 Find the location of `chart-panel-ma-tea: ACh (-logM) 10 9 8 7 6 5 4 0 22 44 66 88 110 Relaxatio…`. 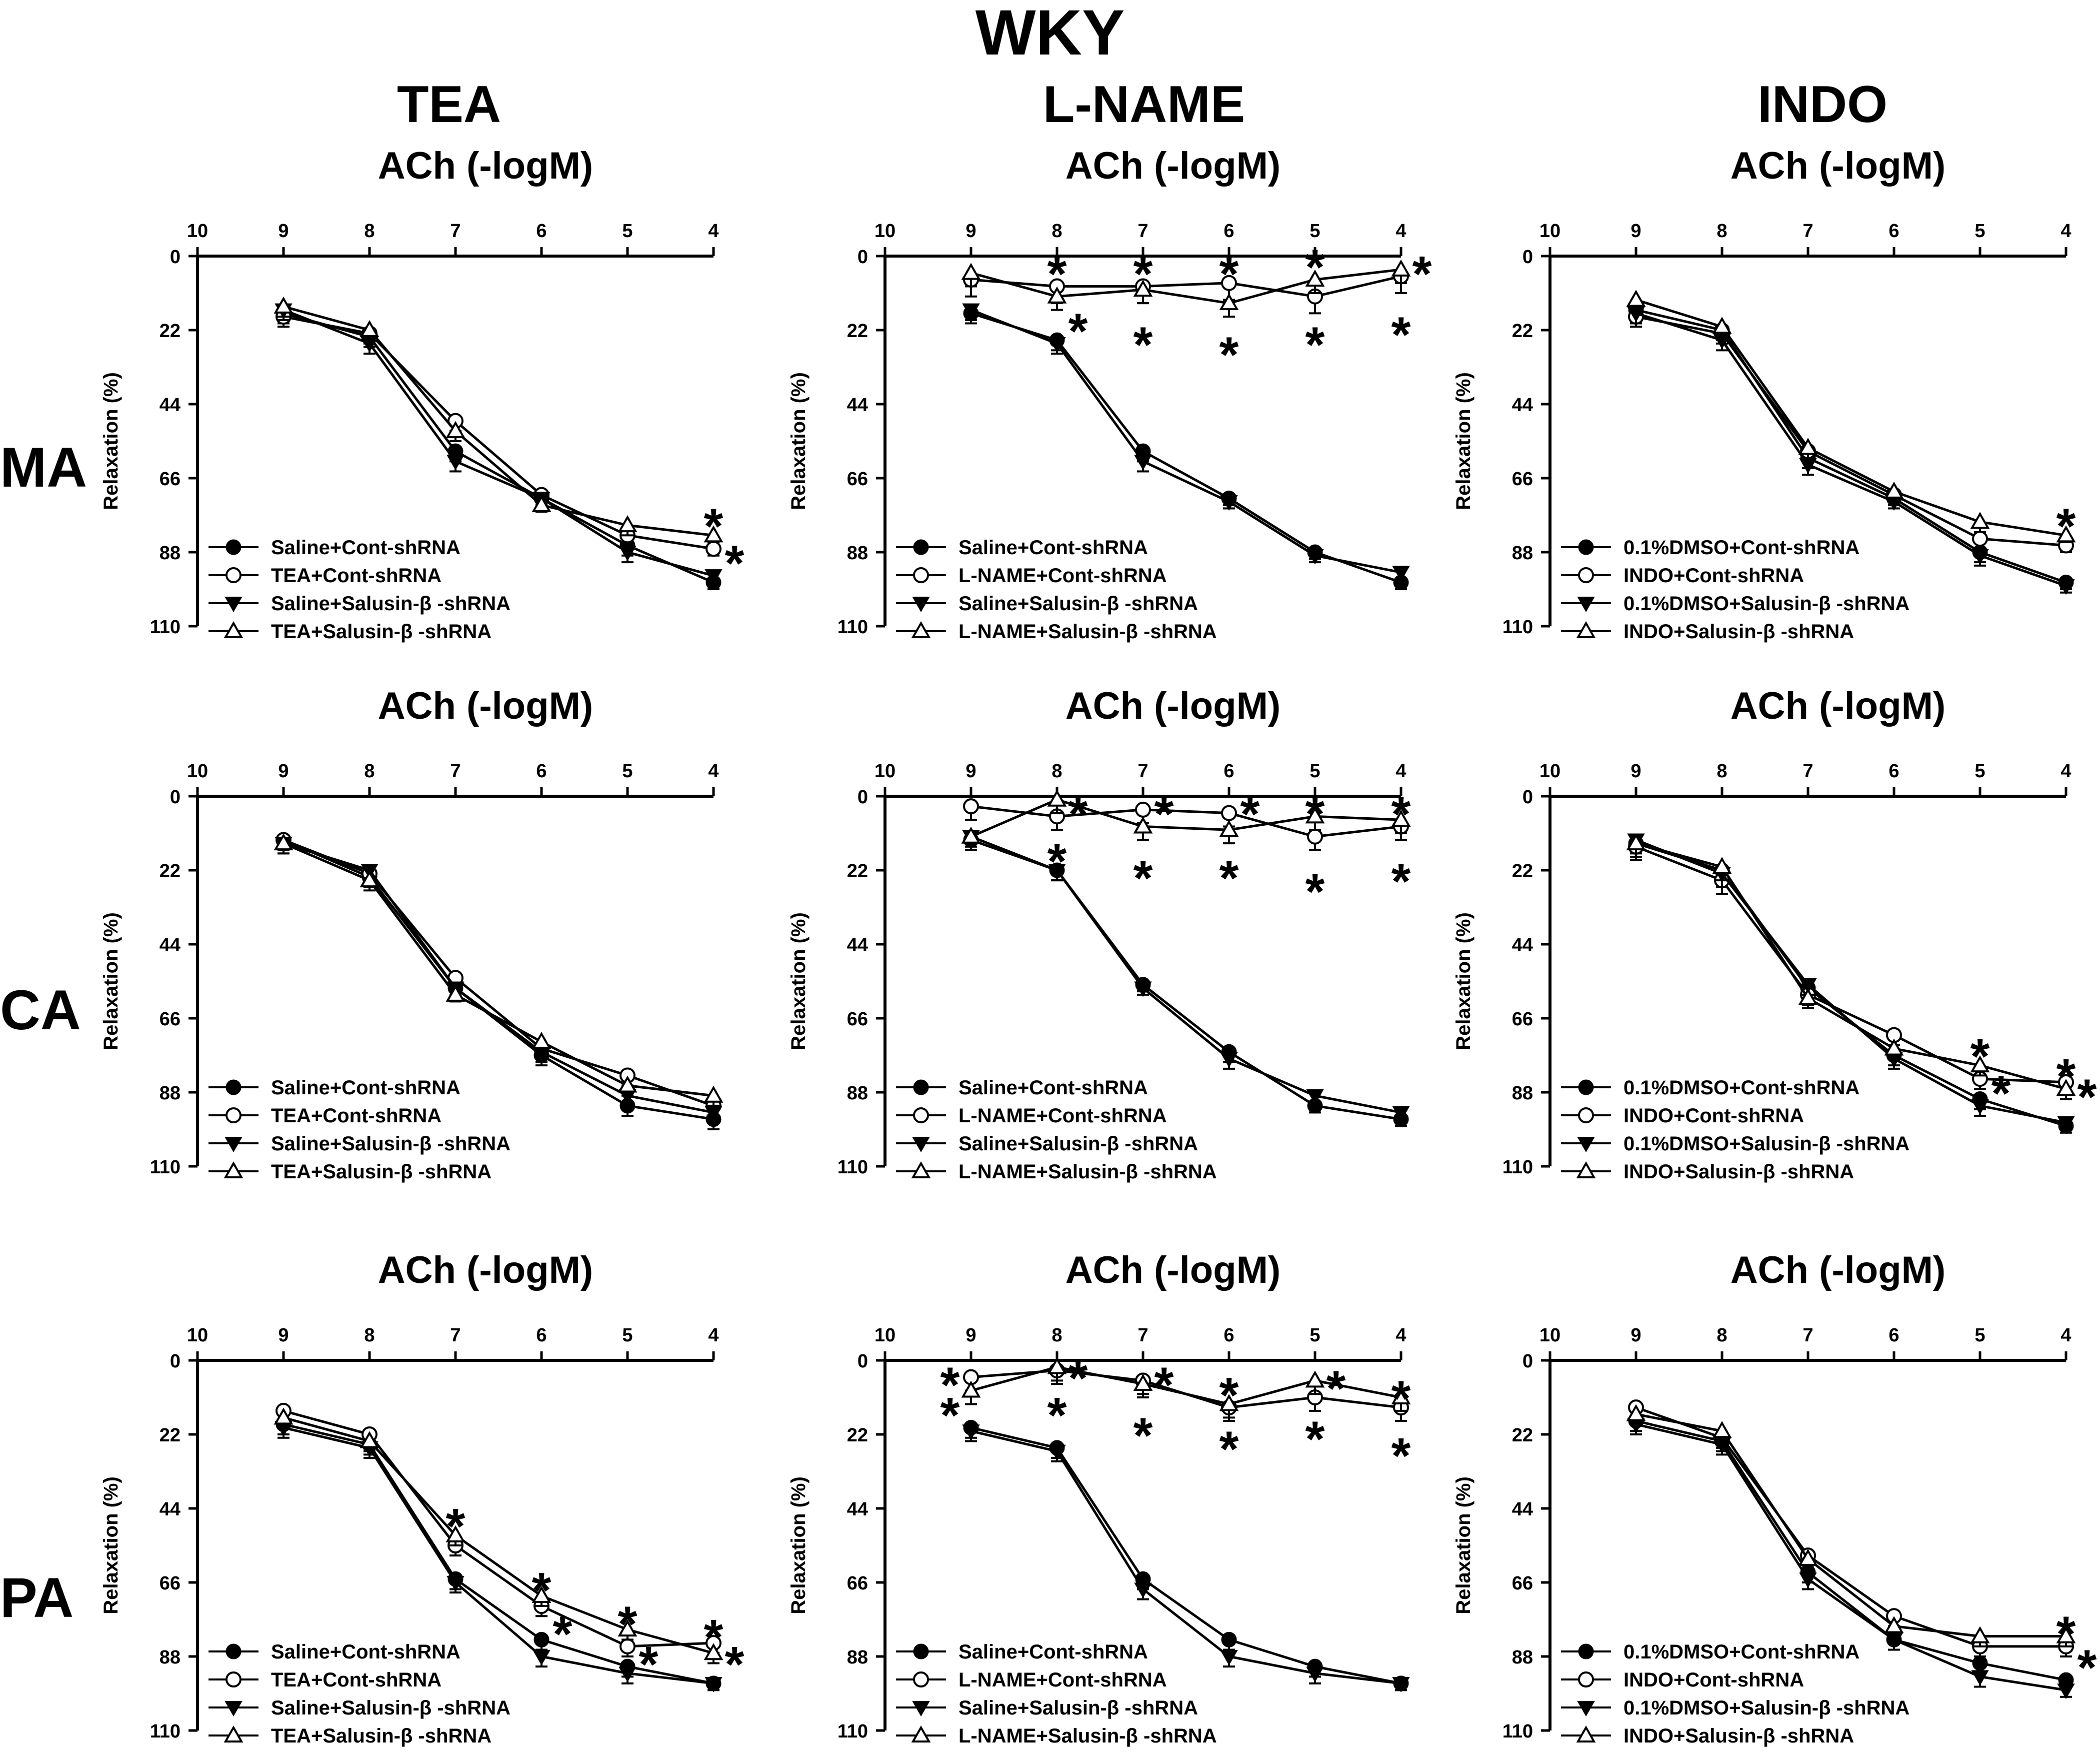

chart-panel-ma-tea: ACh (-logM) 10 9 8 7 6 5 4 0 22 44 66 88 110 Relaxatio… is located at coordinates (422, 394).